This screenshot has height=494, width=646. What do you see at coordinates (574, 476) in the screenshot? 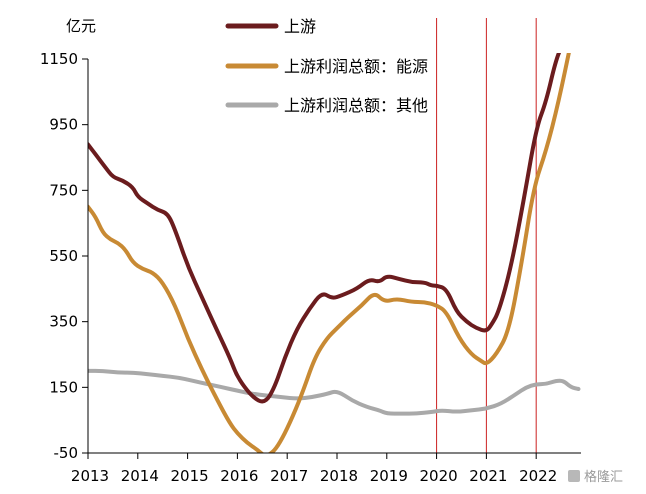
I see `watermark-logo-icon` at bounding box center [574, 476].